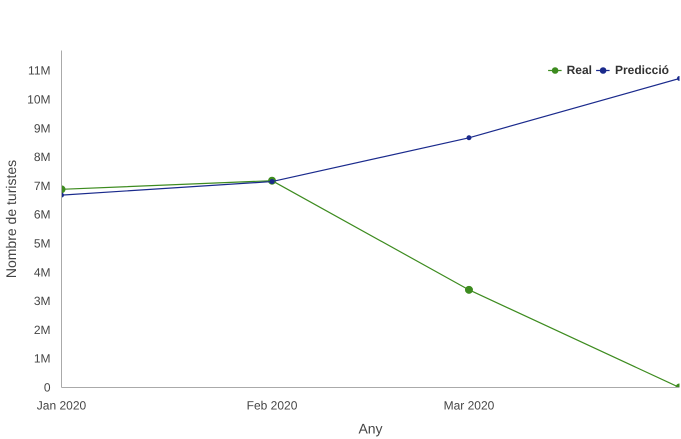  Describe the element at coordinates (42, 359) in the screenshot. I see `y-tick-label: 1M` at that location.